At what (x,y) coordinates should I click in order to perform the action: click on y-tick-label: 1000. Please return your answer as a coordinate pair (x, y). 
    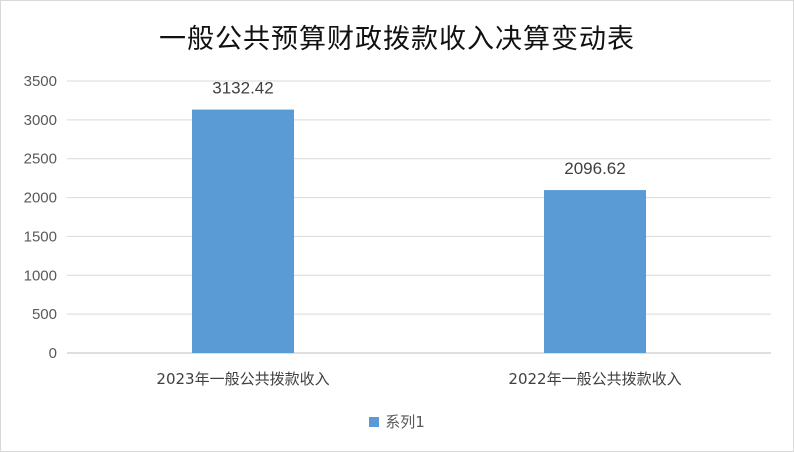
    Looking at the image, I should click on (40, 275).